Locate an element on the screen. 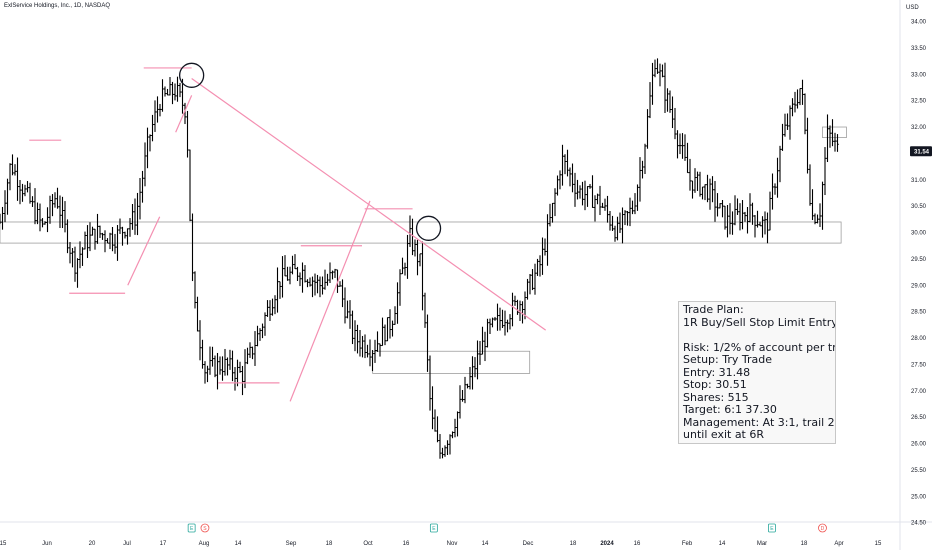  earnings-marker: E is located at coordinates (191, 528).